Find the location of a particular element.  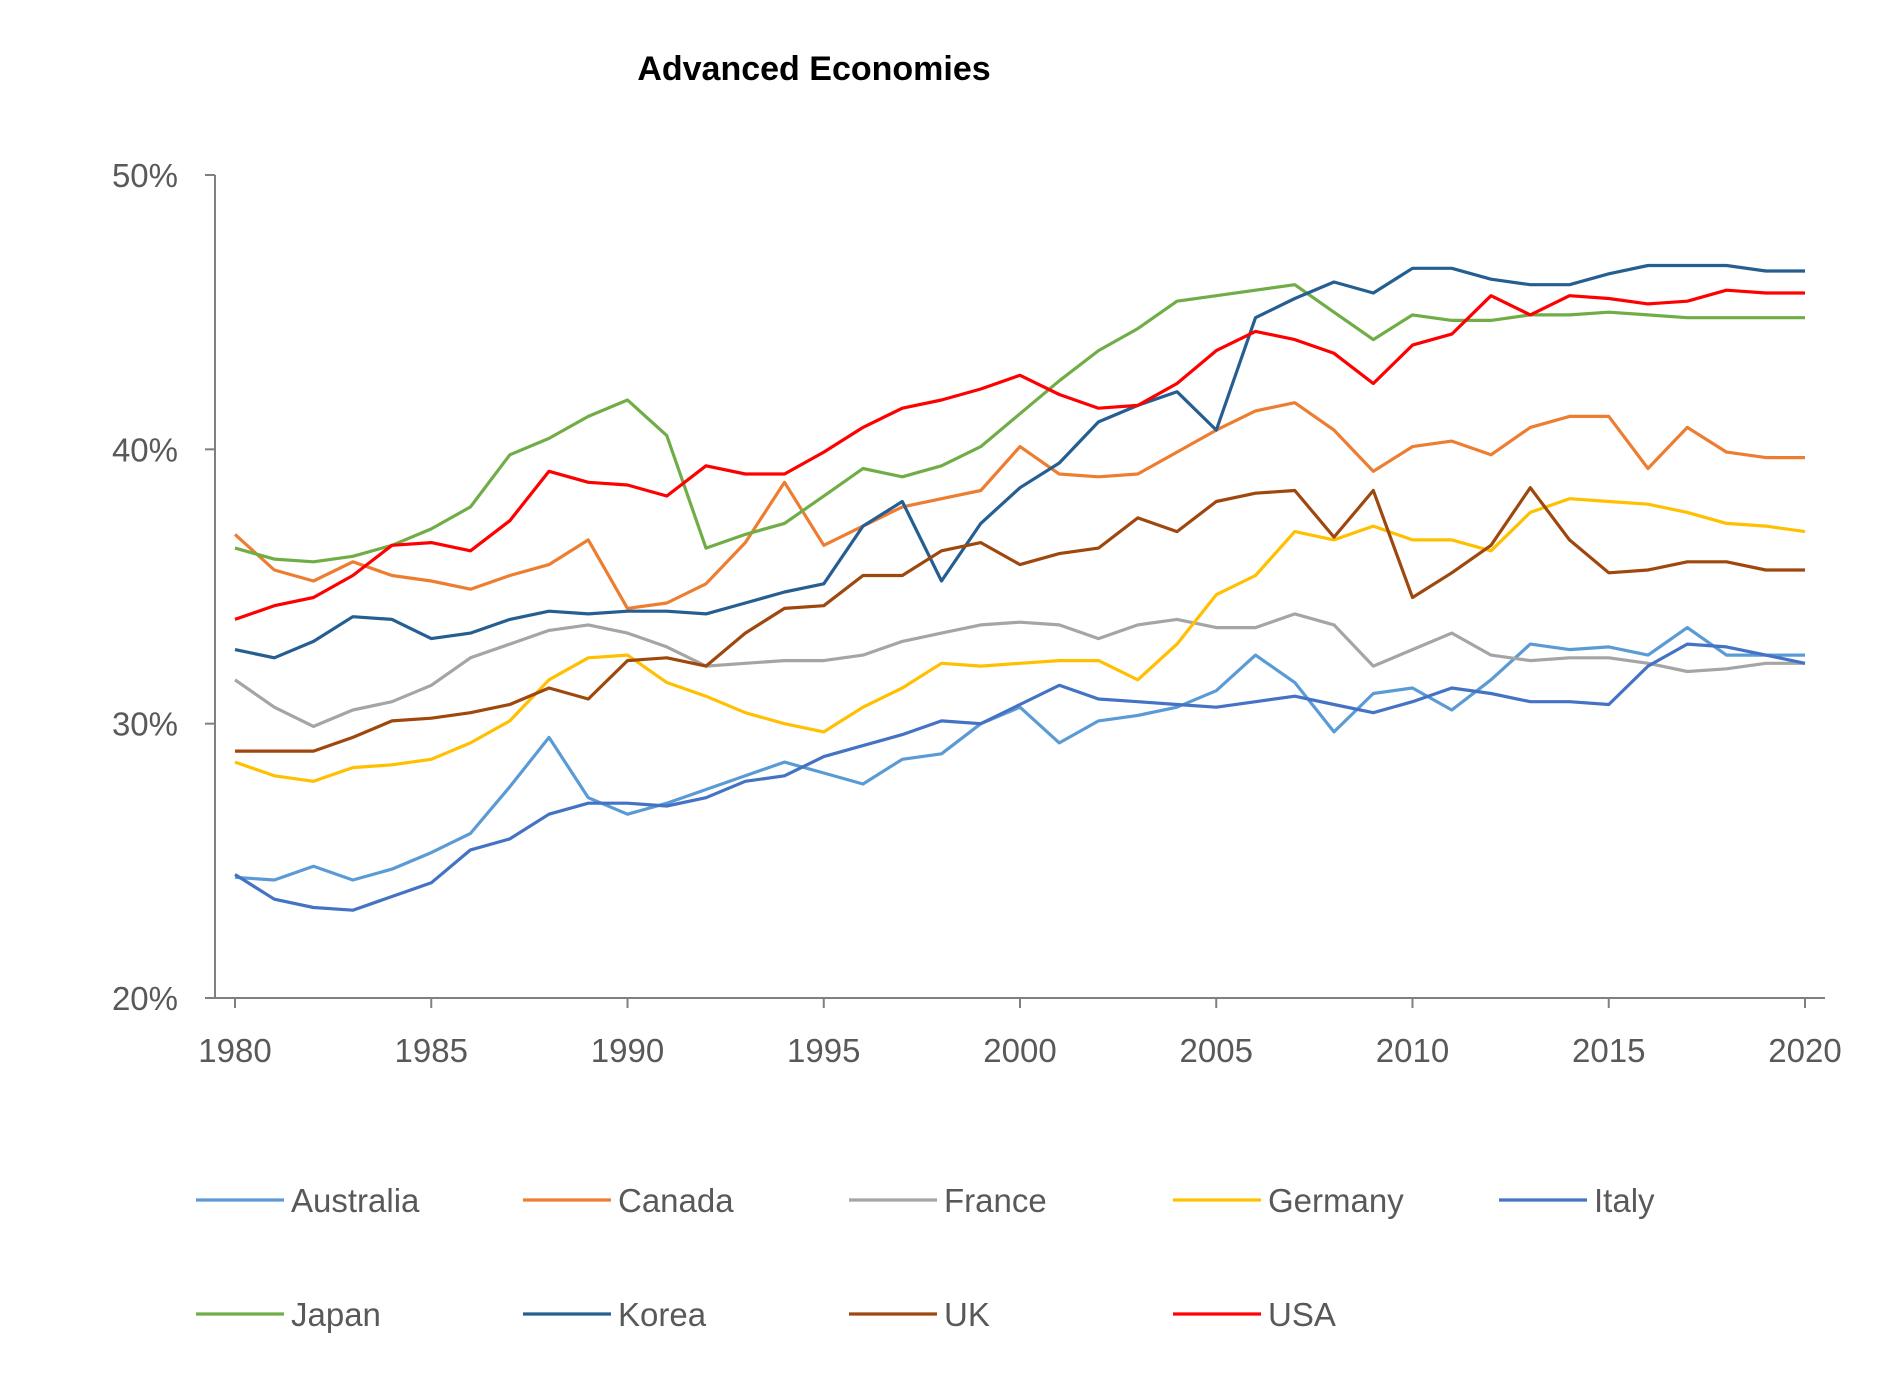

x-tick-label: 1990 is located at coordinates (627, 1050).